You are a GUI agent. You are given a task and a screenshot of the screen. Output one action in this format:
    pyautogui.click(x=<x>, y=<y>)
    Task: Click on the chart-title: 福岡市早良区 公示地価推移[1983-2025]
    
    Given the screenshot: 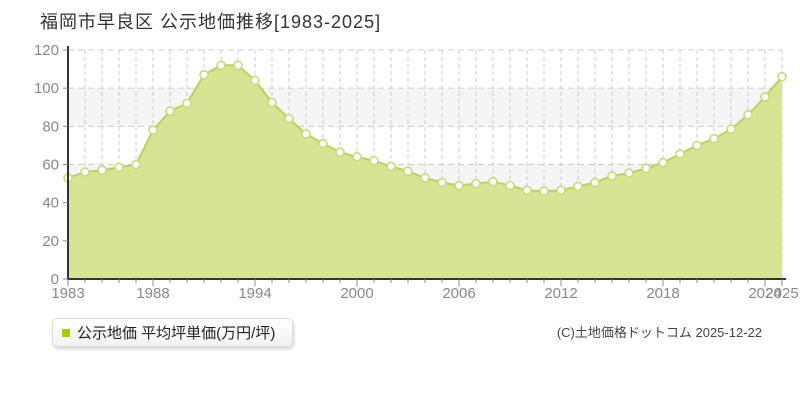 What is the action you would take?
    pyautogui.click(x=211, y=22)
    